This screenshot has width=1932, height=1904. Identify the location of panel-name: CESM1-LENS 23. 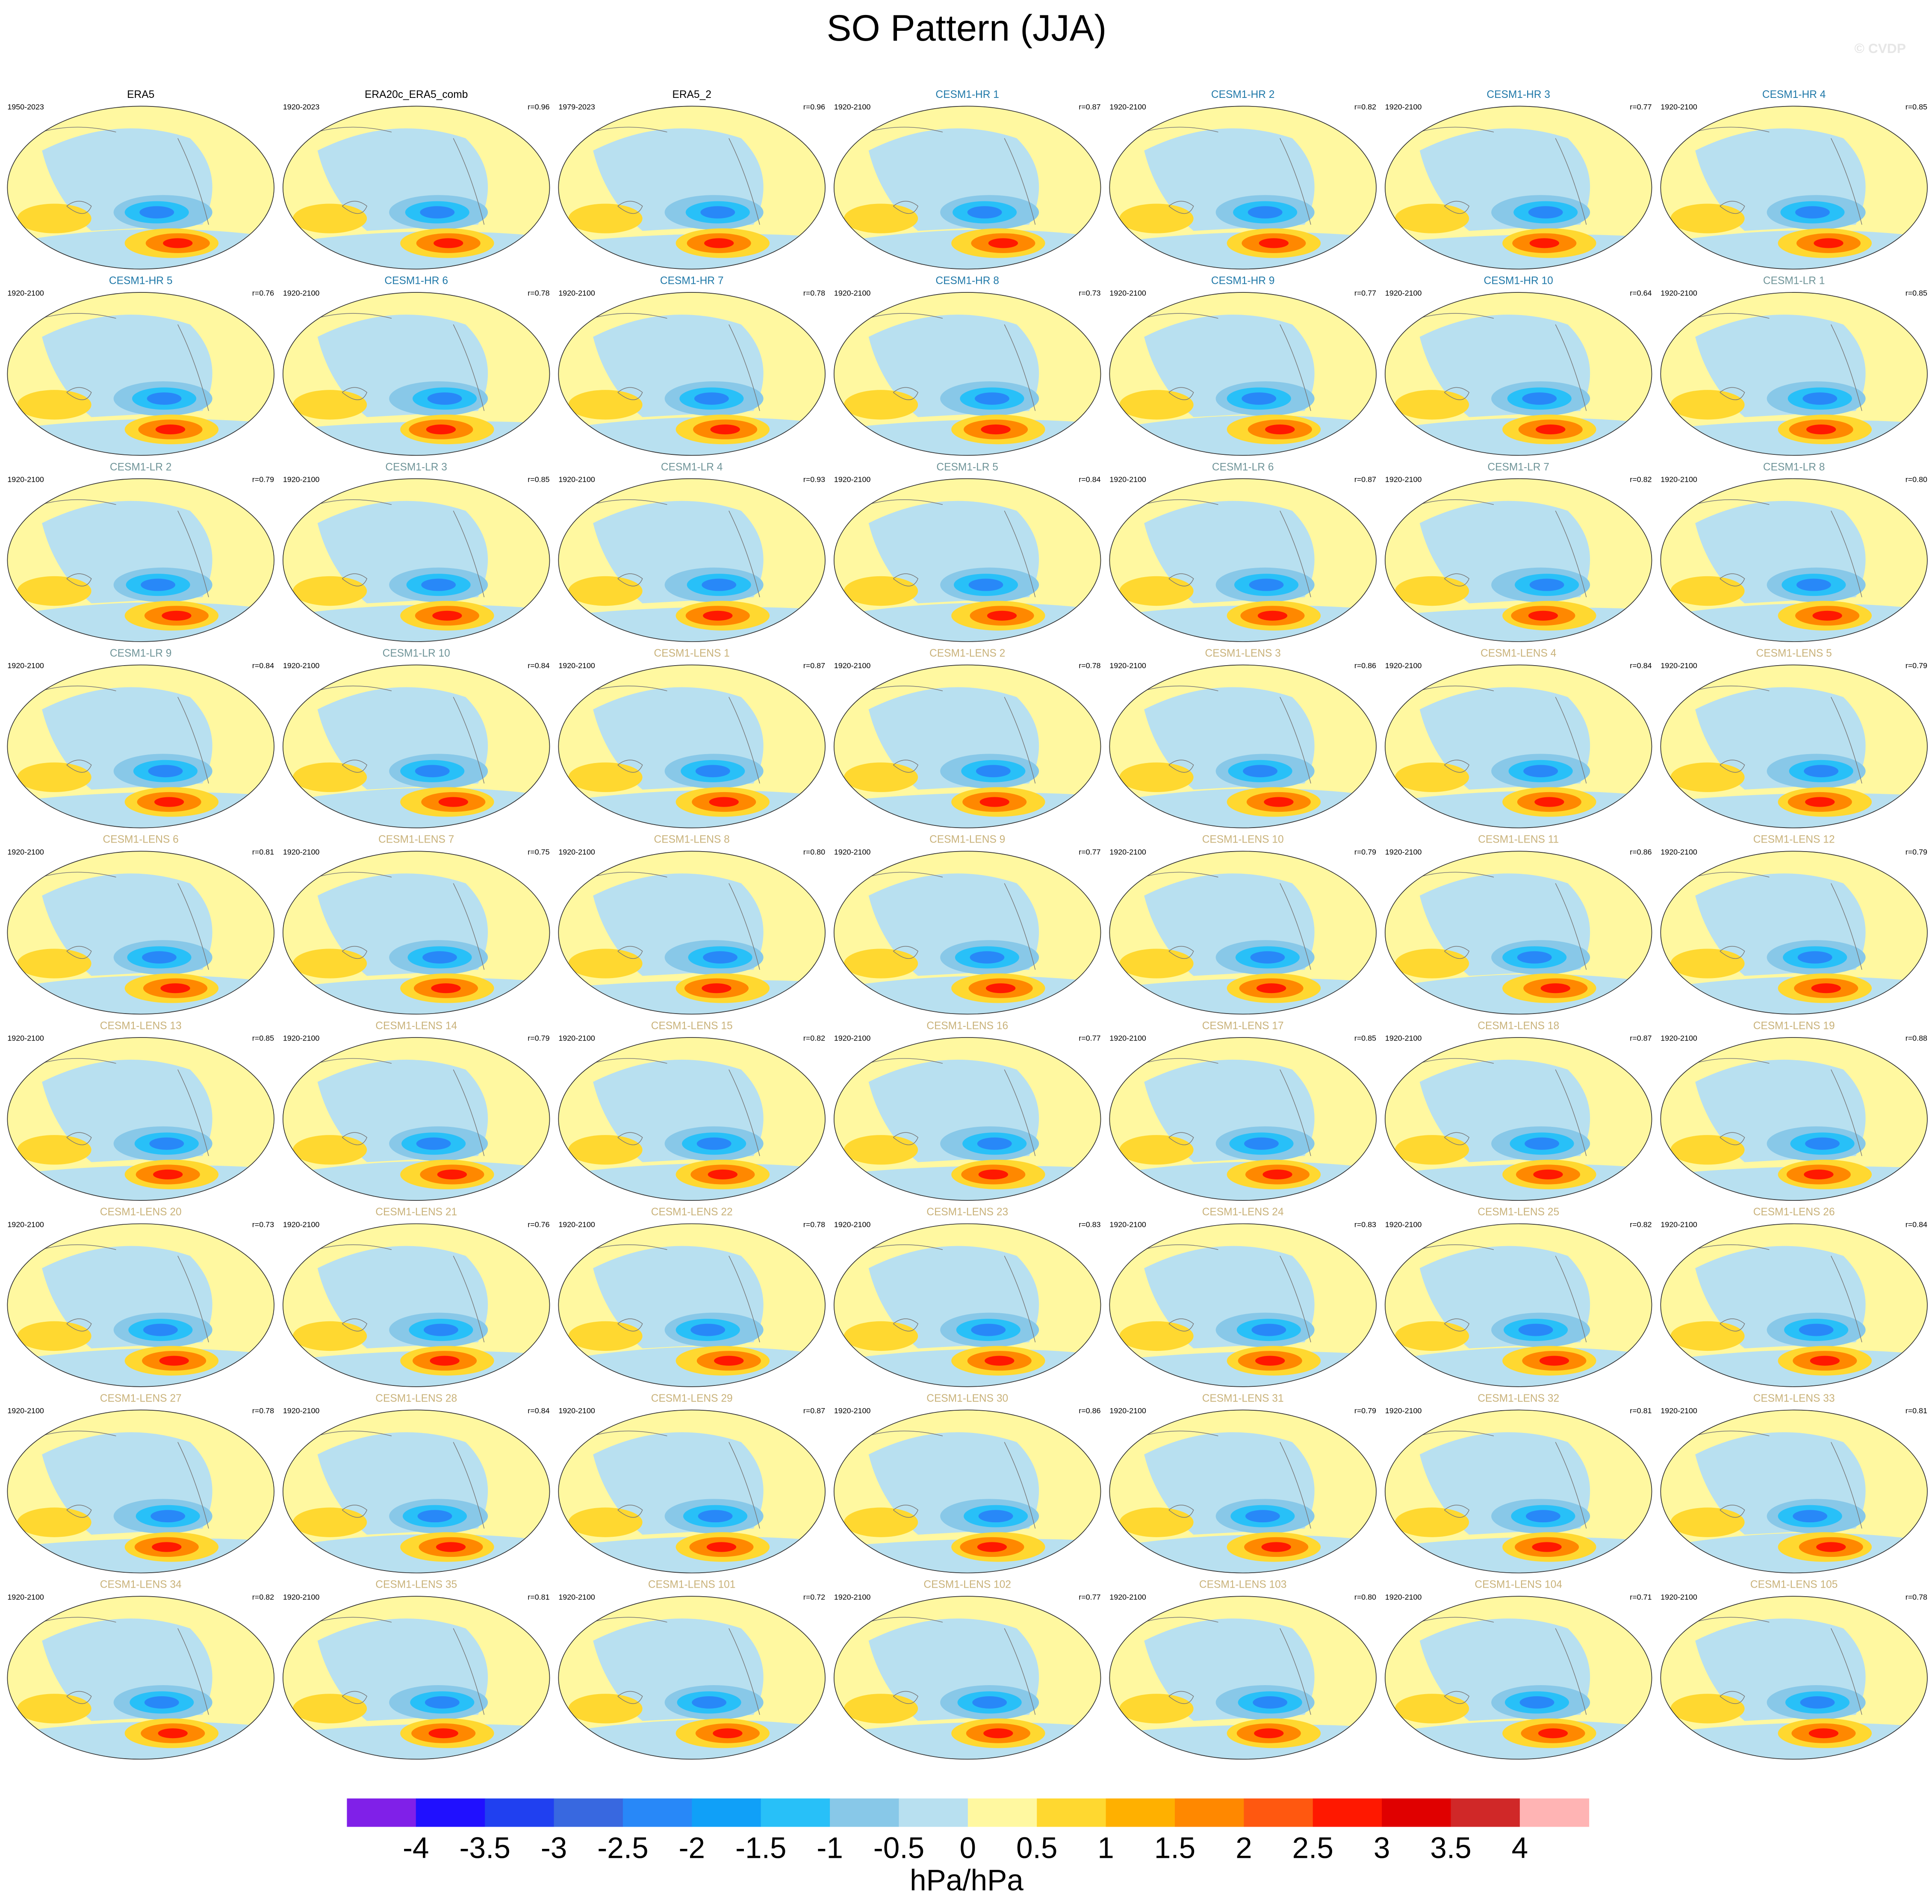
(967, 1212).